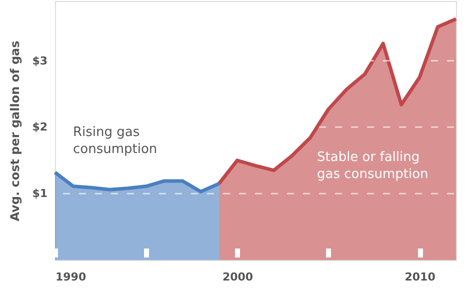  I want to click on x-tick-label: 2000, so click(238, 277).